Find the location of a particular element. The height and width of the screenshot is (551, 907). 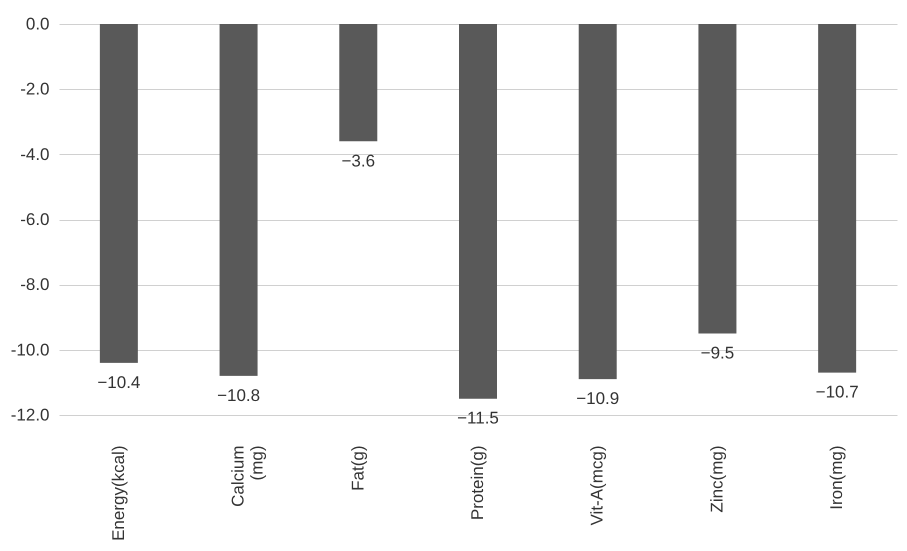

data-label: −10.4 is located at coordinates (118, 382).